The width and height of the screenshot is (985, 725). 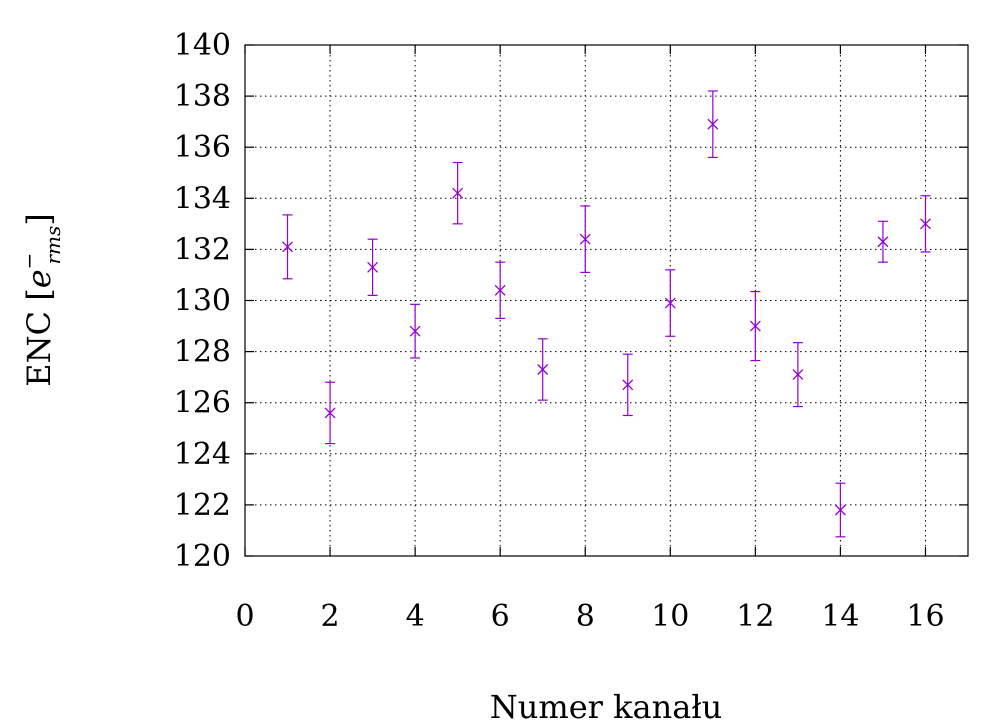 What do you see at coordinates (606, 706) in the screenshot?
I see `x-axis-label: Numer kanału` at bounding box center [606, 706].